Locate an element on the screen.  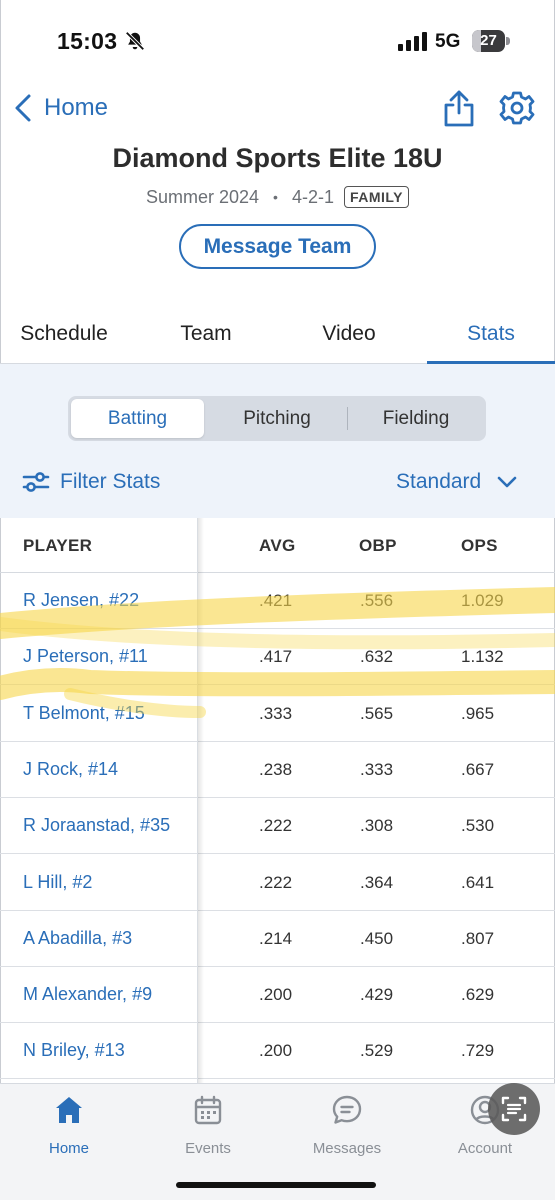
status-bar: 15:03 5G 27 is located at coordinates (277, 40).